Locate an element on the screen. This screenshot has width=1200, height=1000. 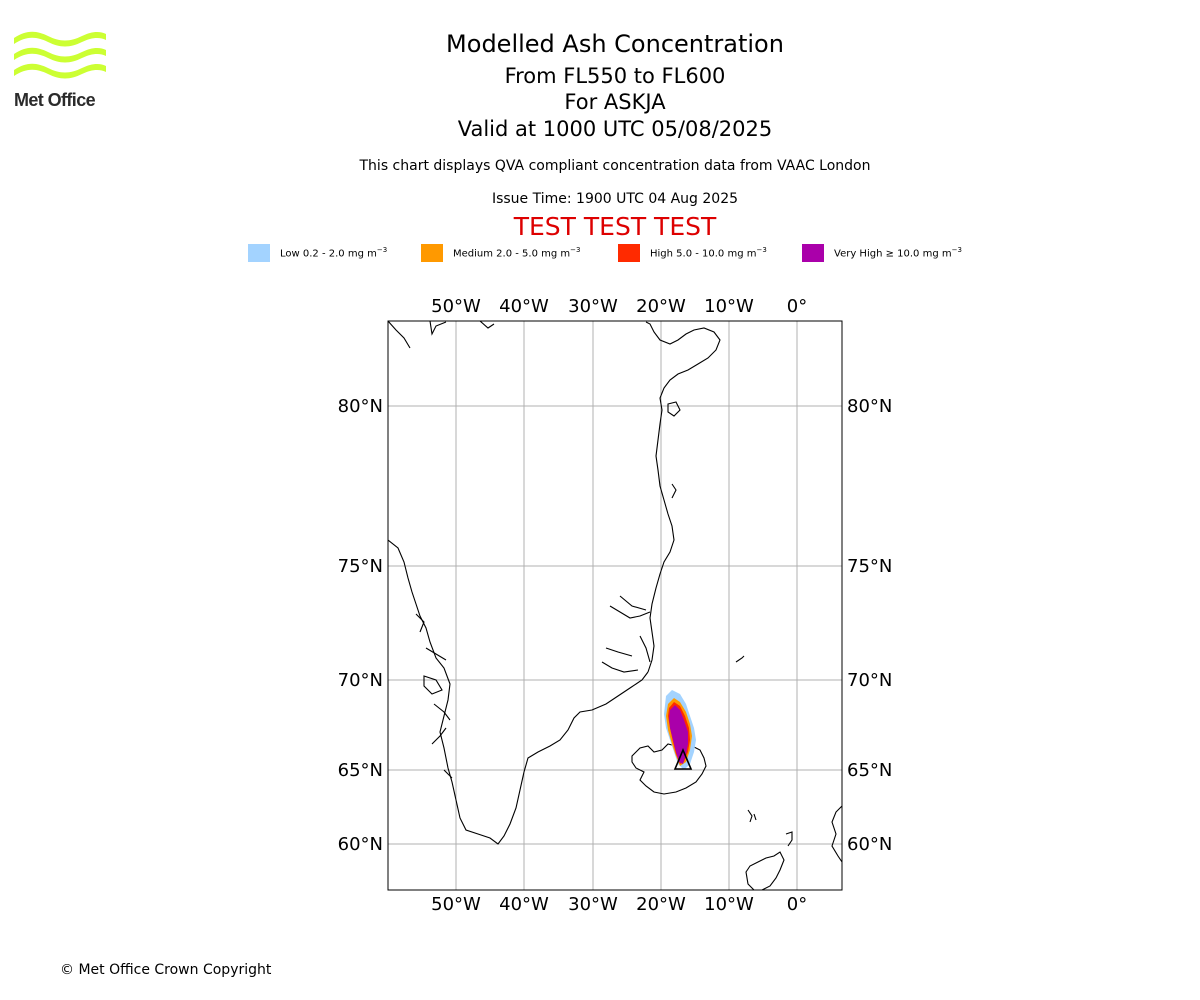
met-office-wave-icon is located at coordinates (60, 55).